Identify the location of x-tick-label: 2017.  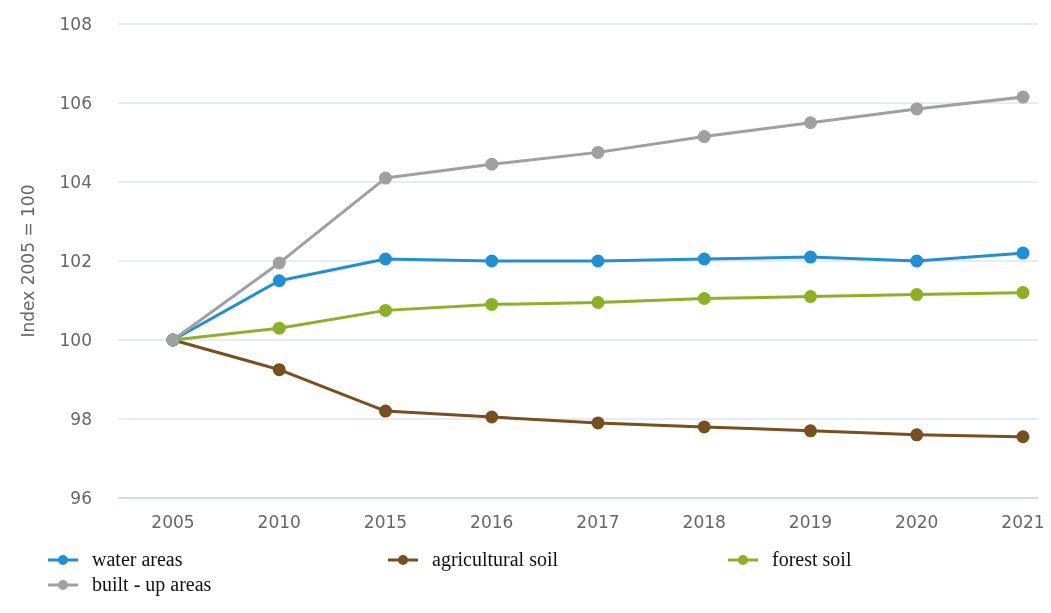
(598, 522).